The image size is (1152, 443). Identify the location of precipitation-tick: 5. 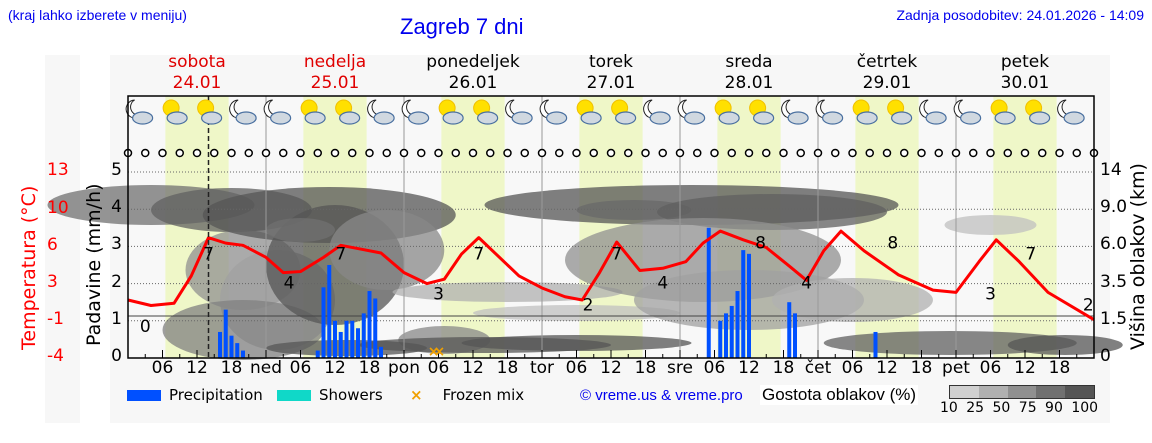
(116, 170).